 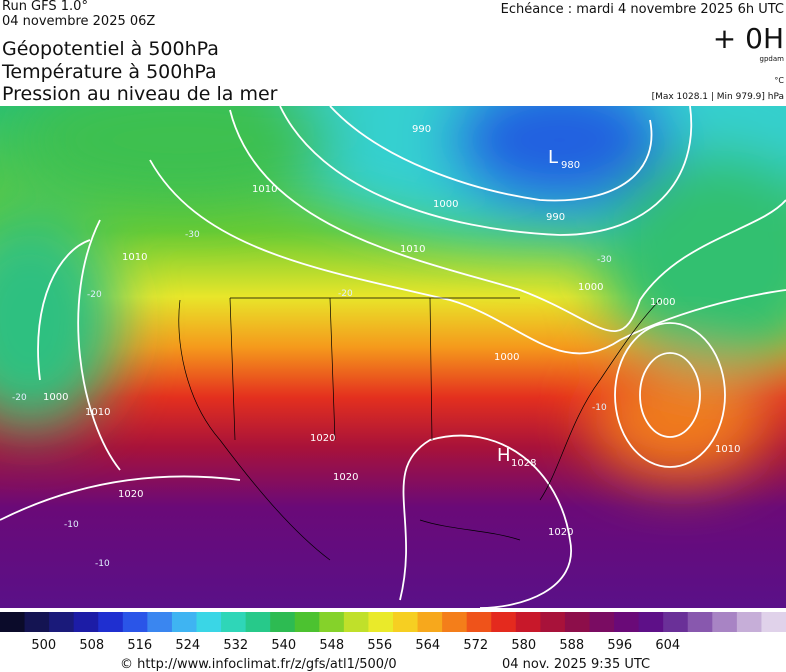 What do you see at coordinates (109, 72) in the screenshot?
I see `title-line: Température à 500hPa` at bounding box center [109, 72].